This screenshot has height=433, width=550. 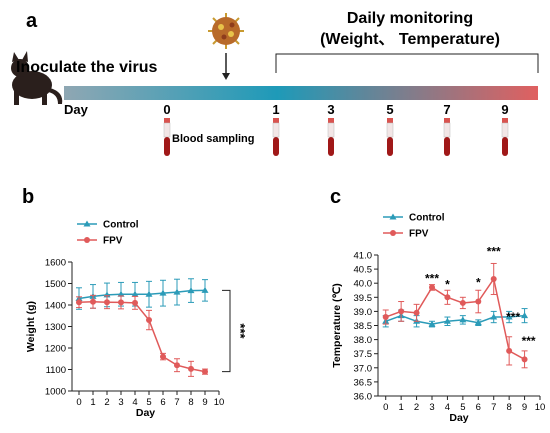 What do you see at coordinates (335, 197) in the screenshot?
I see `panel-c-letter: c` at bounding box center [335, 197].